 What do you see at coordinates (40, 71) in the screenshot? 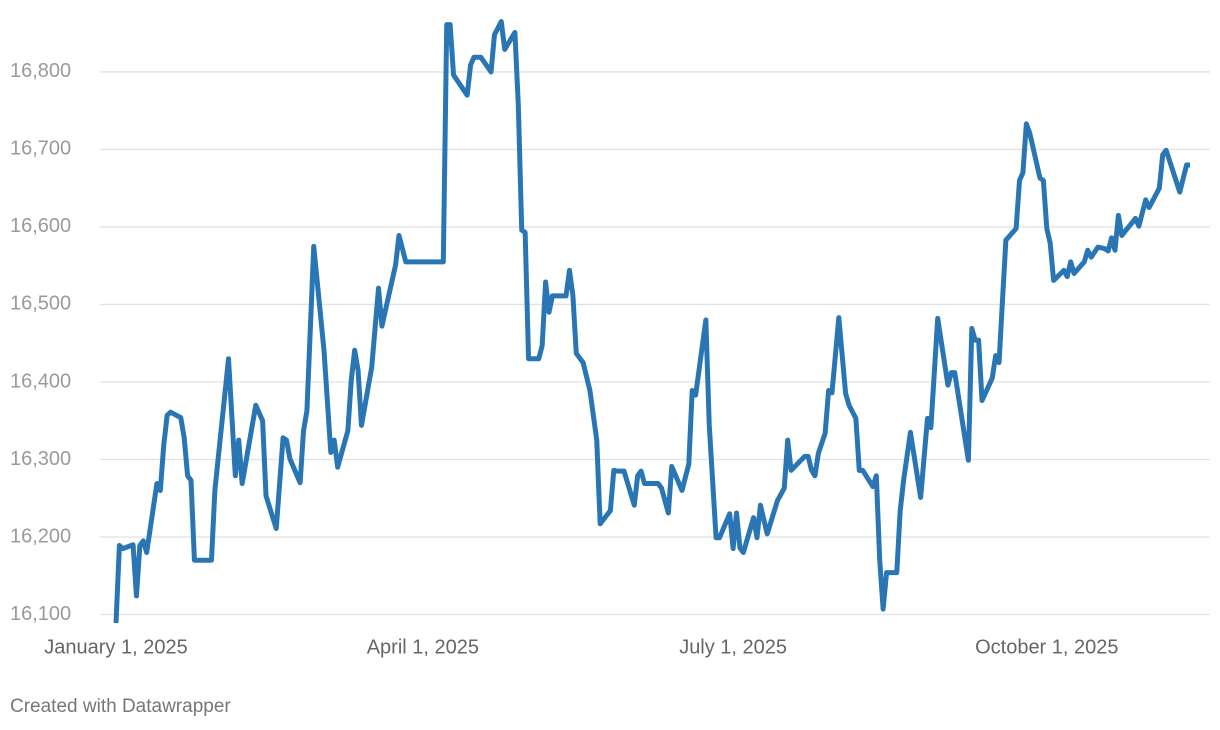
I see `y-tick-label: 16,800` at bounding box center [40, 71].